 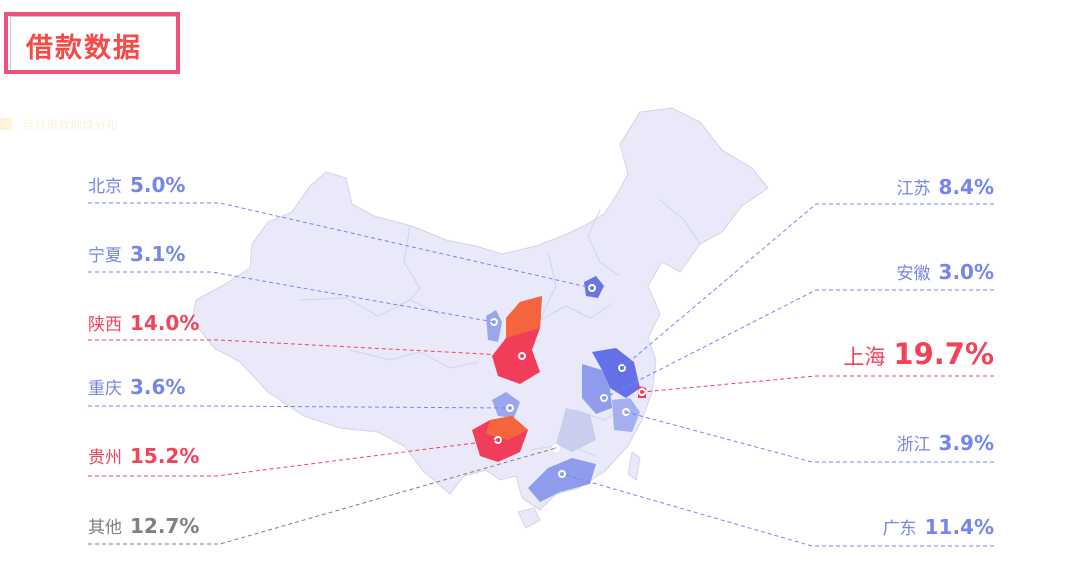 I want to click on leader-line-shanghai, so click(x=817, y=384).